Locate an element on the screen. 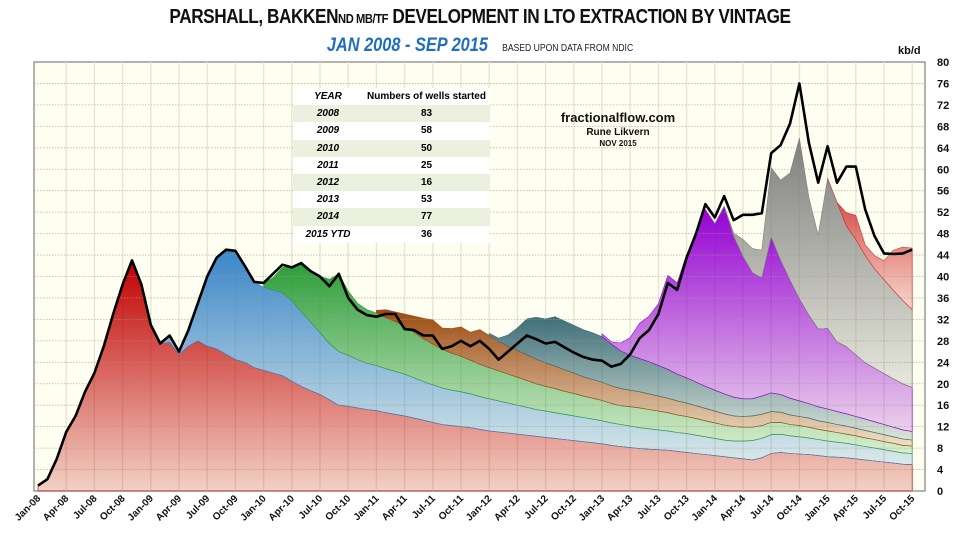 The image size is (960, 540). area-2015-vintage is located at coordinates (870, 244).